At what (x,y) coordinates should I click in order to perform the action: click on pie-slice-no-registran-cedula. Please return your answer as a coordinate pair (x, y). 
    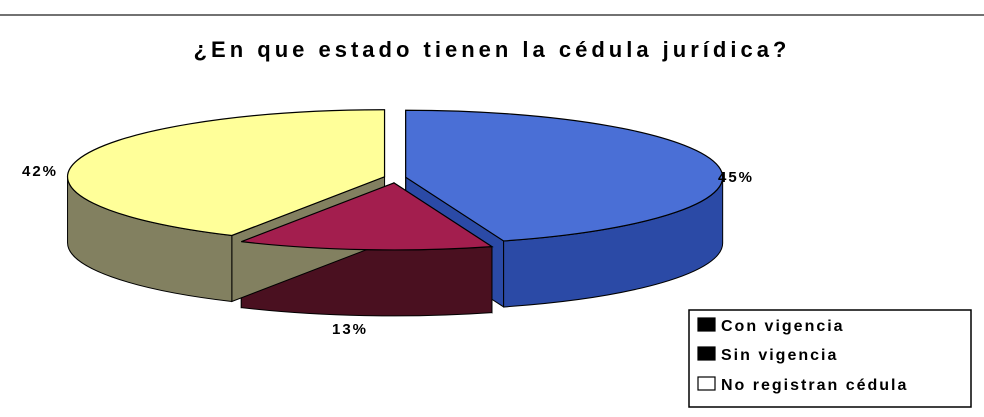
    Looking at the image, I should click on (226, 173).